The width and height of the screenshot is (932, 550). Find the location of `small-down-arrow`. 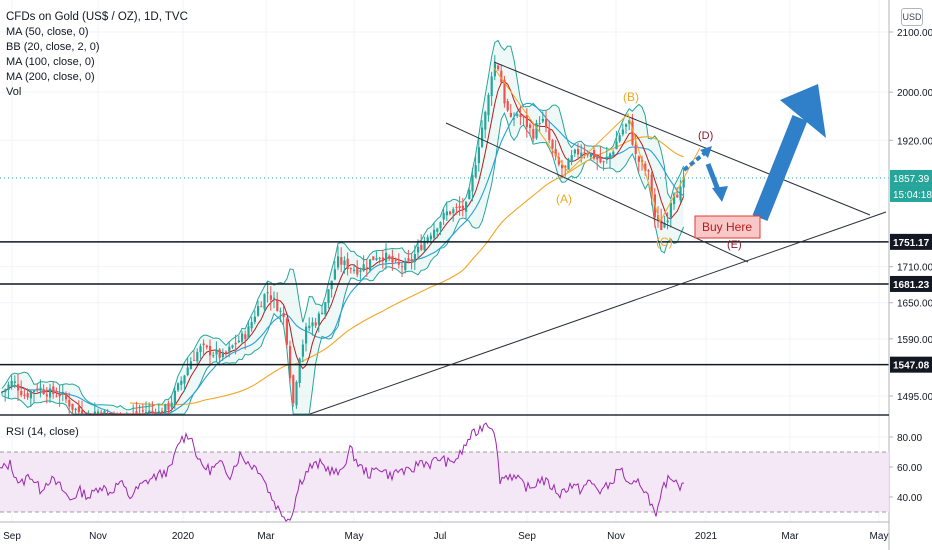

small-down-arrow is located at coordinates (713, 177).